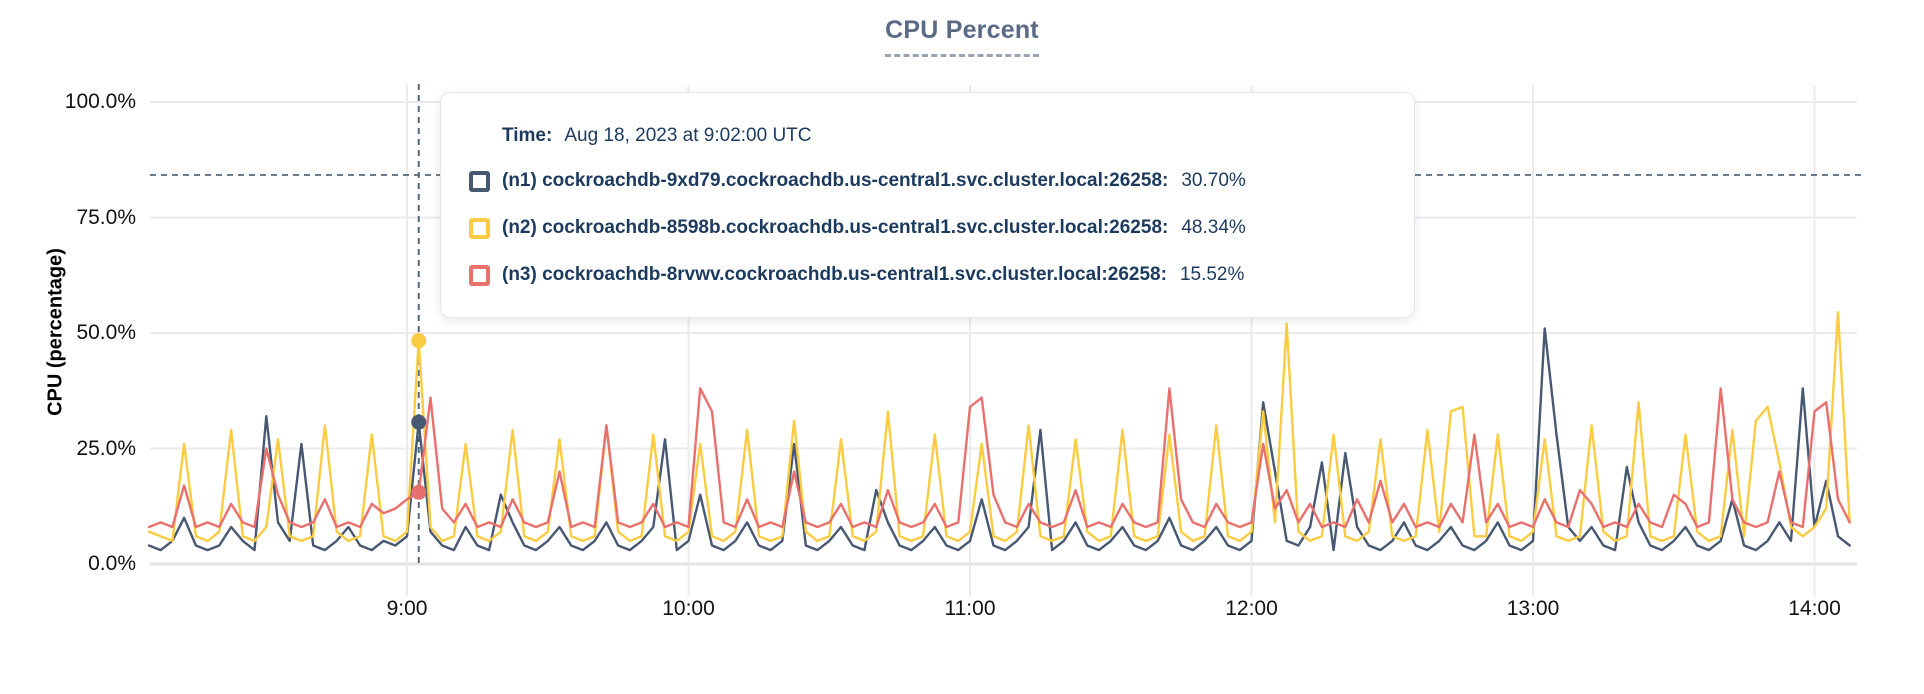 Image resolution: width=1924 pixels, height=694 pixels. What do you see at coordinates (419, 492) in the screenshot?
I see `cursor-point-n3` at bounding box center [419, 492].